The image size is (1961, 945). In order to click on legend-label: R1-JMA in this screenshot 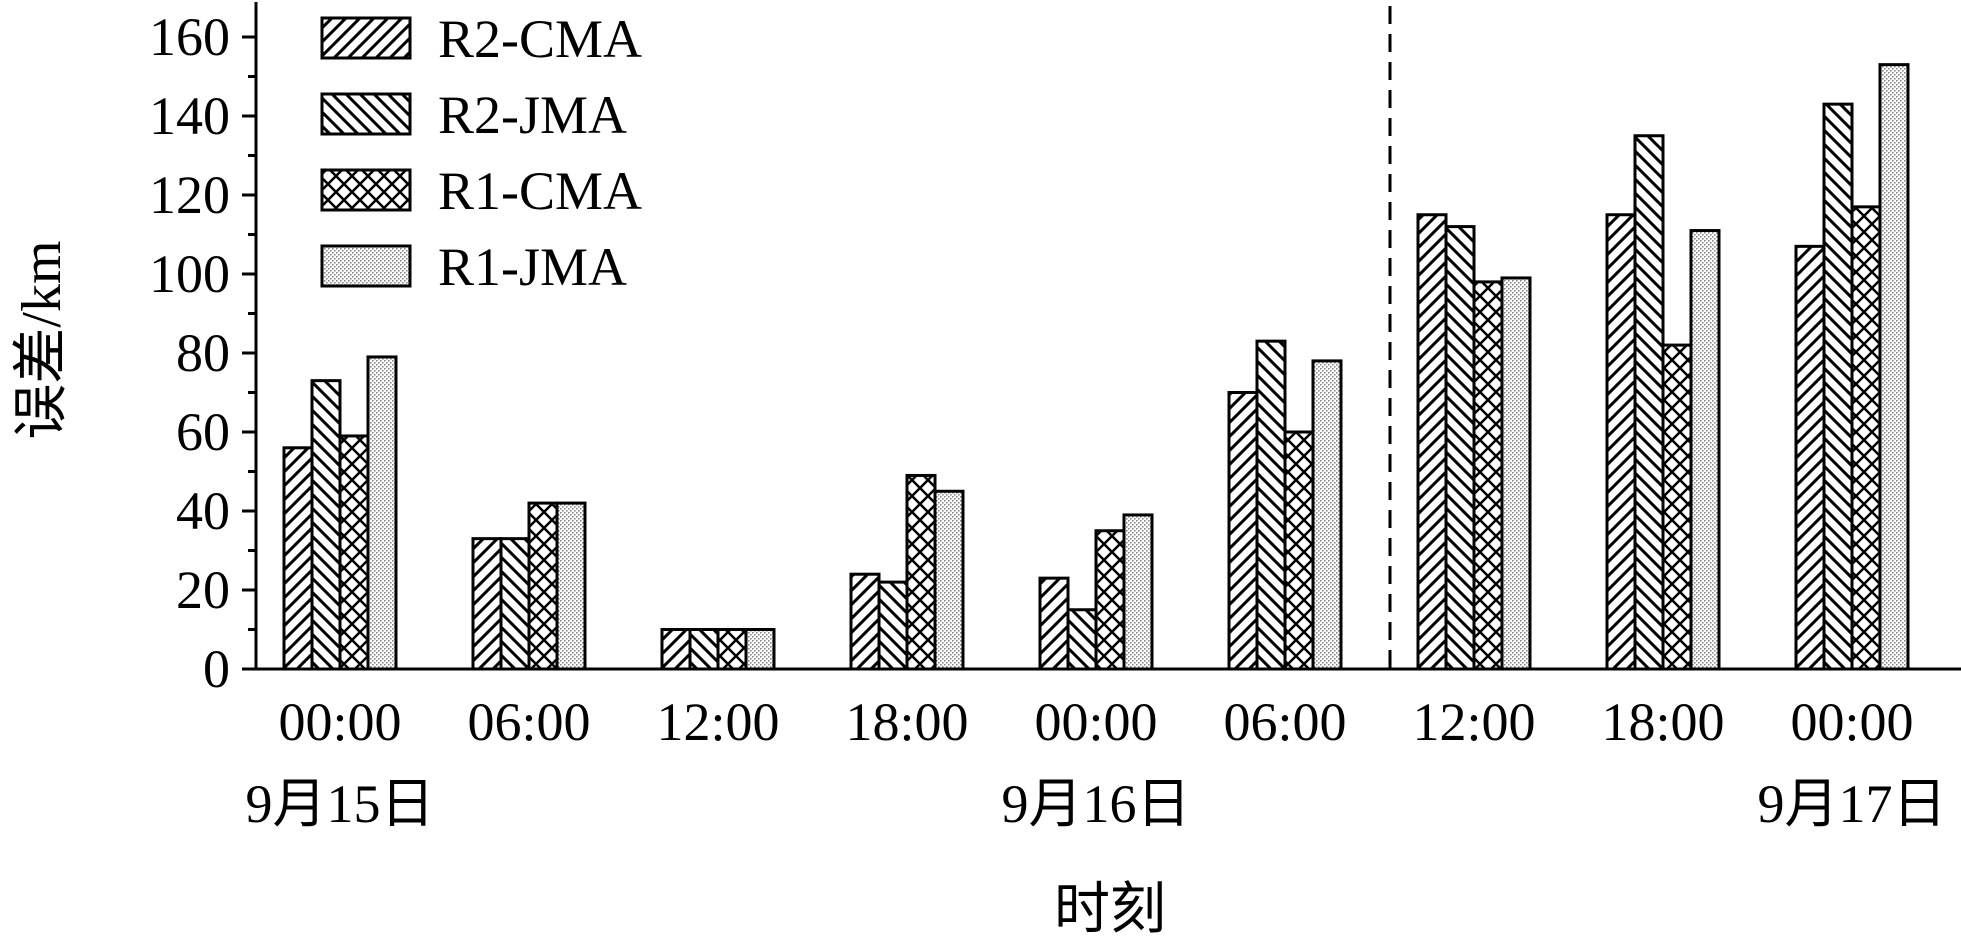, I will do `click(532, 267)`.